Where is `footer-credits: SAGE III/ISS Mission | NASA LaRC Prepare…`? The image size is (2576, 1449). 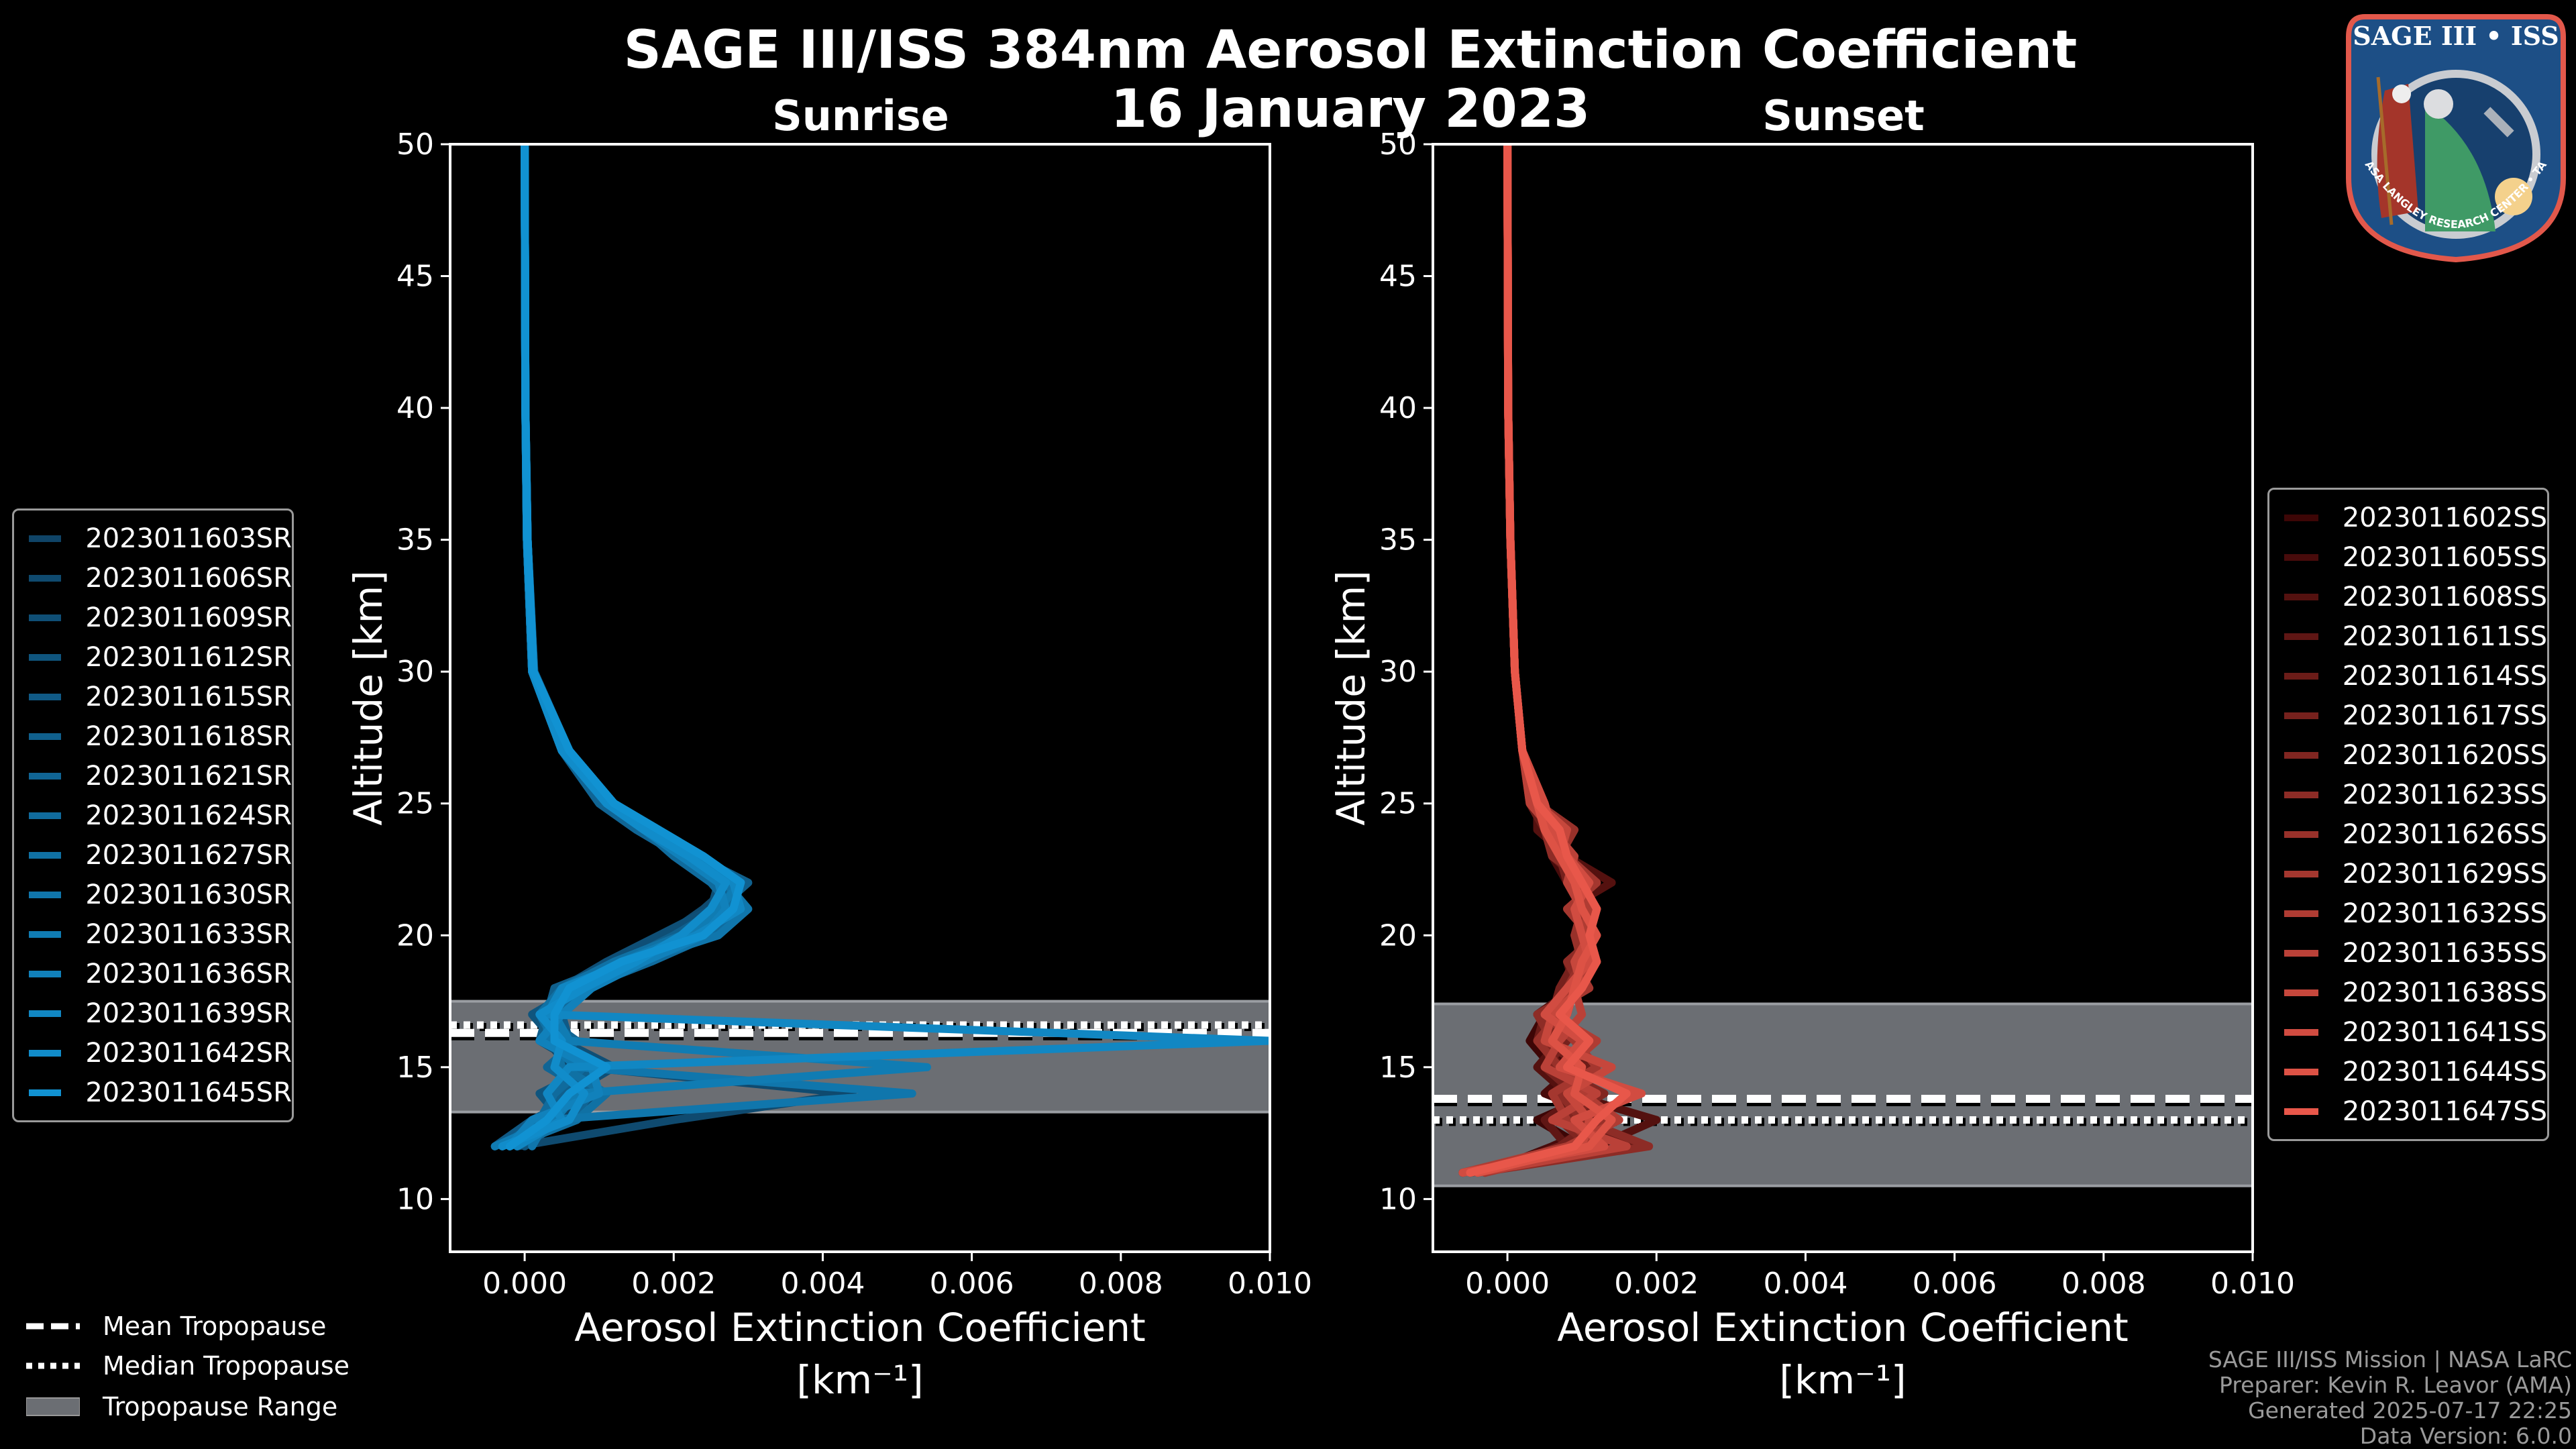
footer-credits: SAGE III/ISS Mission | NASA LaRC Prepare… is located at coordinates (2390, 1398).